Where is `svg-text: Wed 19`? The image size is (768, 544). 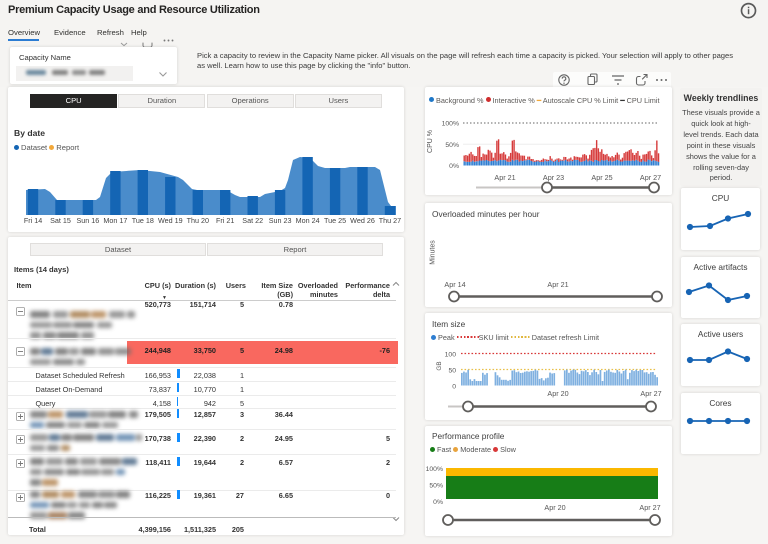 svg-text: Wed 19 is located at coordinates (170, 220).